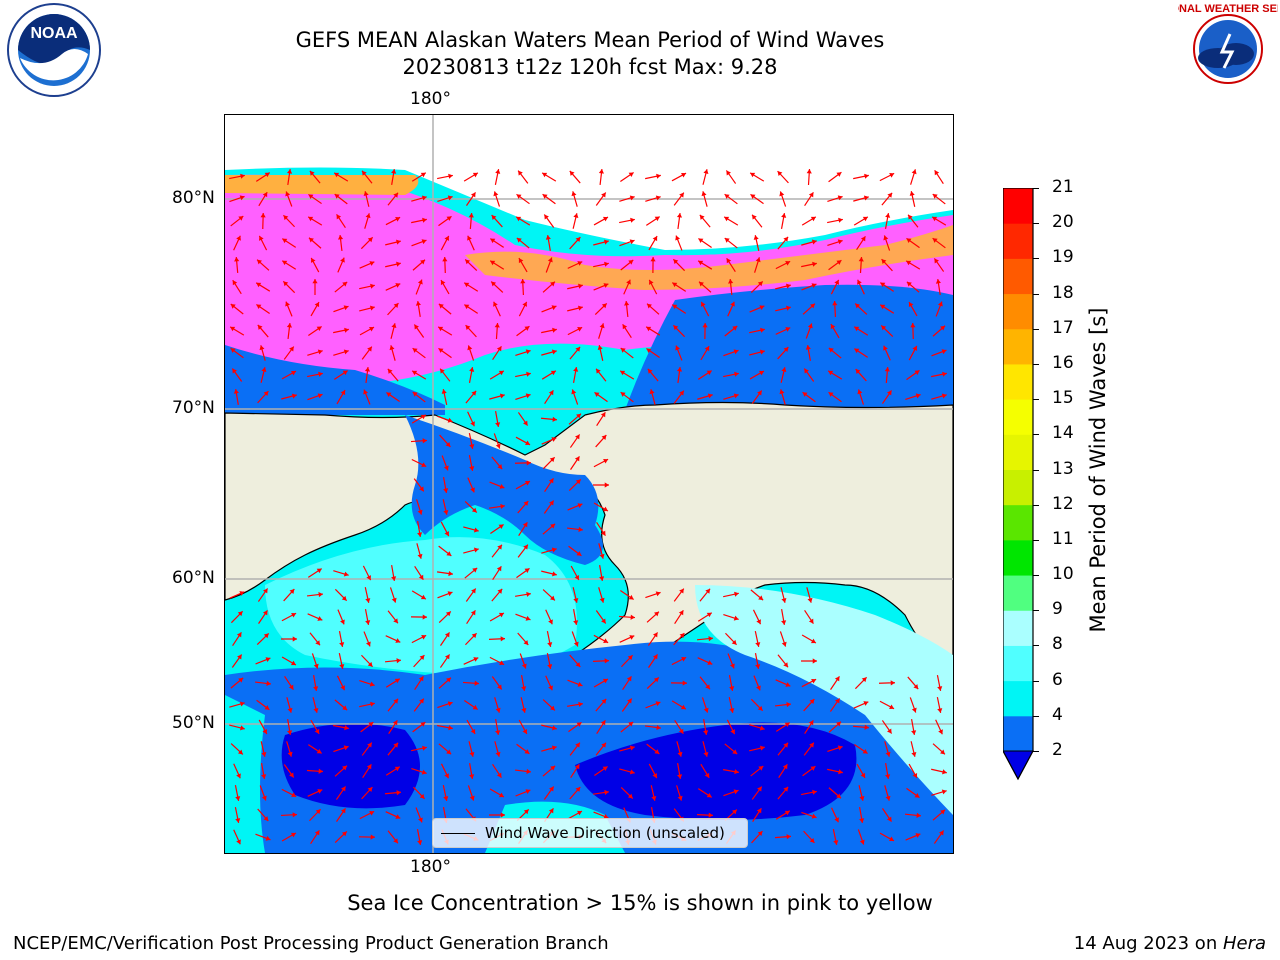 The image size is (1280, 960). I want to click on lon-label-bottom: 180°, so click(430, 867).